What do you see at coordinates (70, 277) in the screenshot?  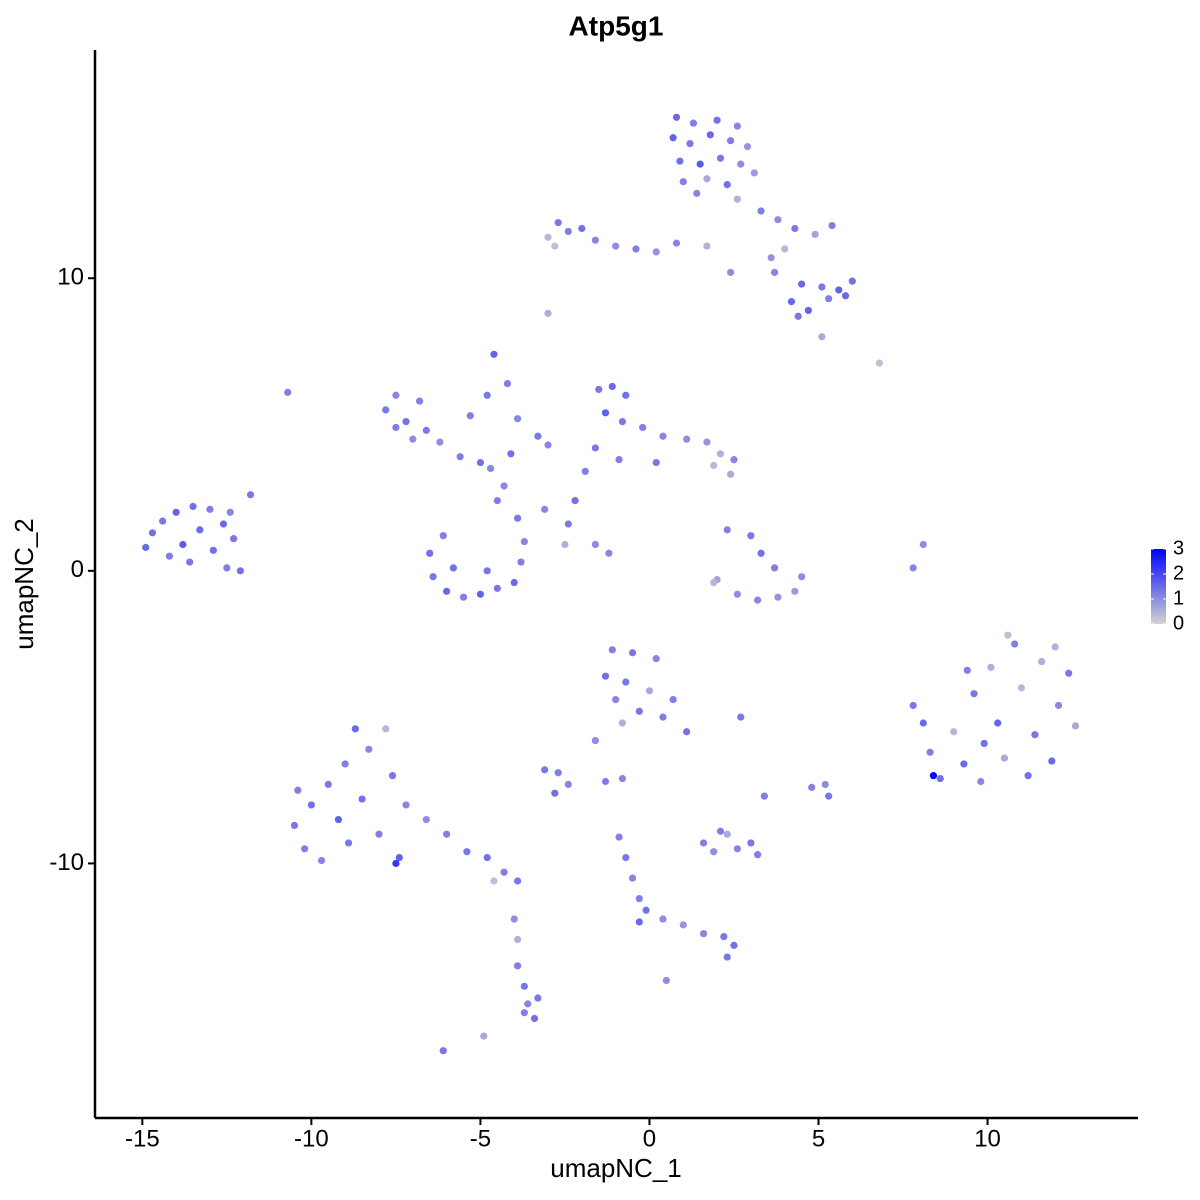 I see `y-tick-label: 10` at bounding box center [70, 277].